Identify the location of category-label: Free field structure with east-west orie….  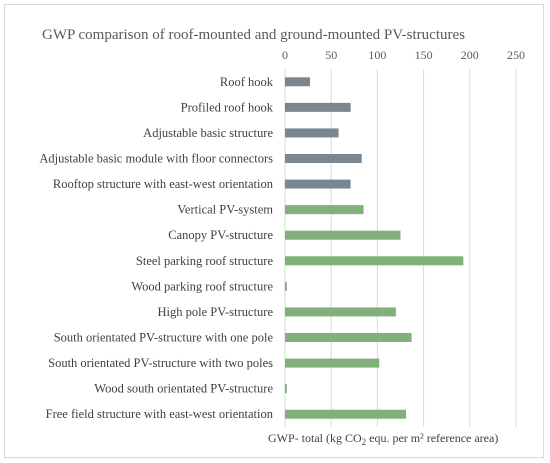
(160, 414).